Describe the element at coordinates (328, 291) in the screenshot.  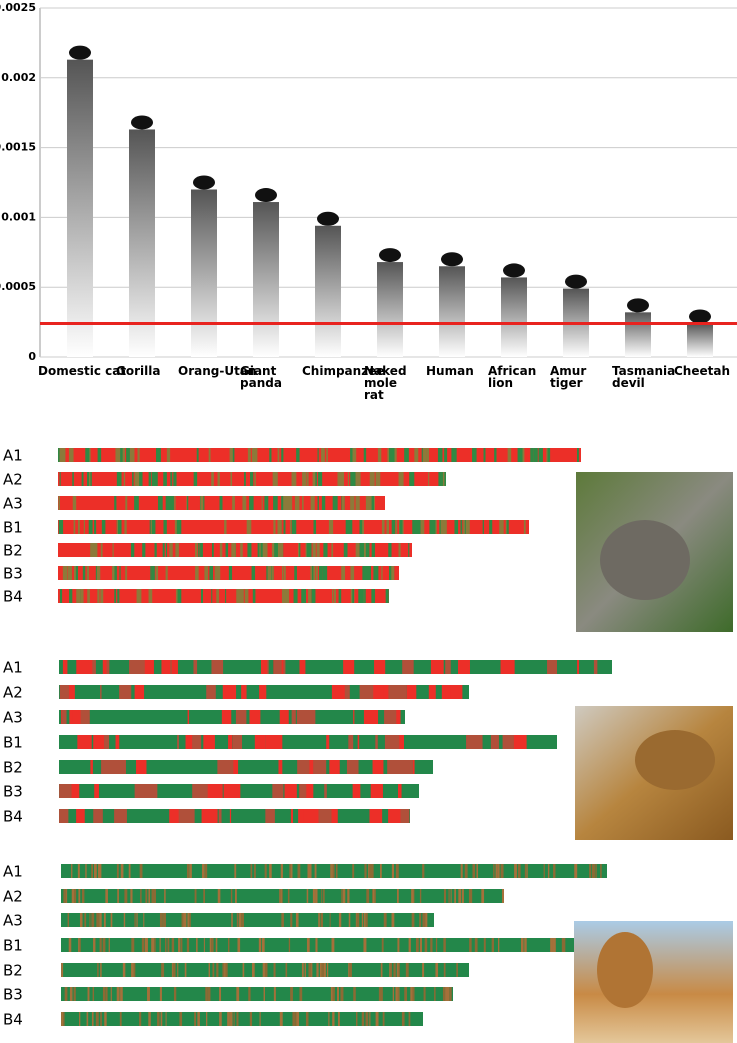
I see `bar` at that location.